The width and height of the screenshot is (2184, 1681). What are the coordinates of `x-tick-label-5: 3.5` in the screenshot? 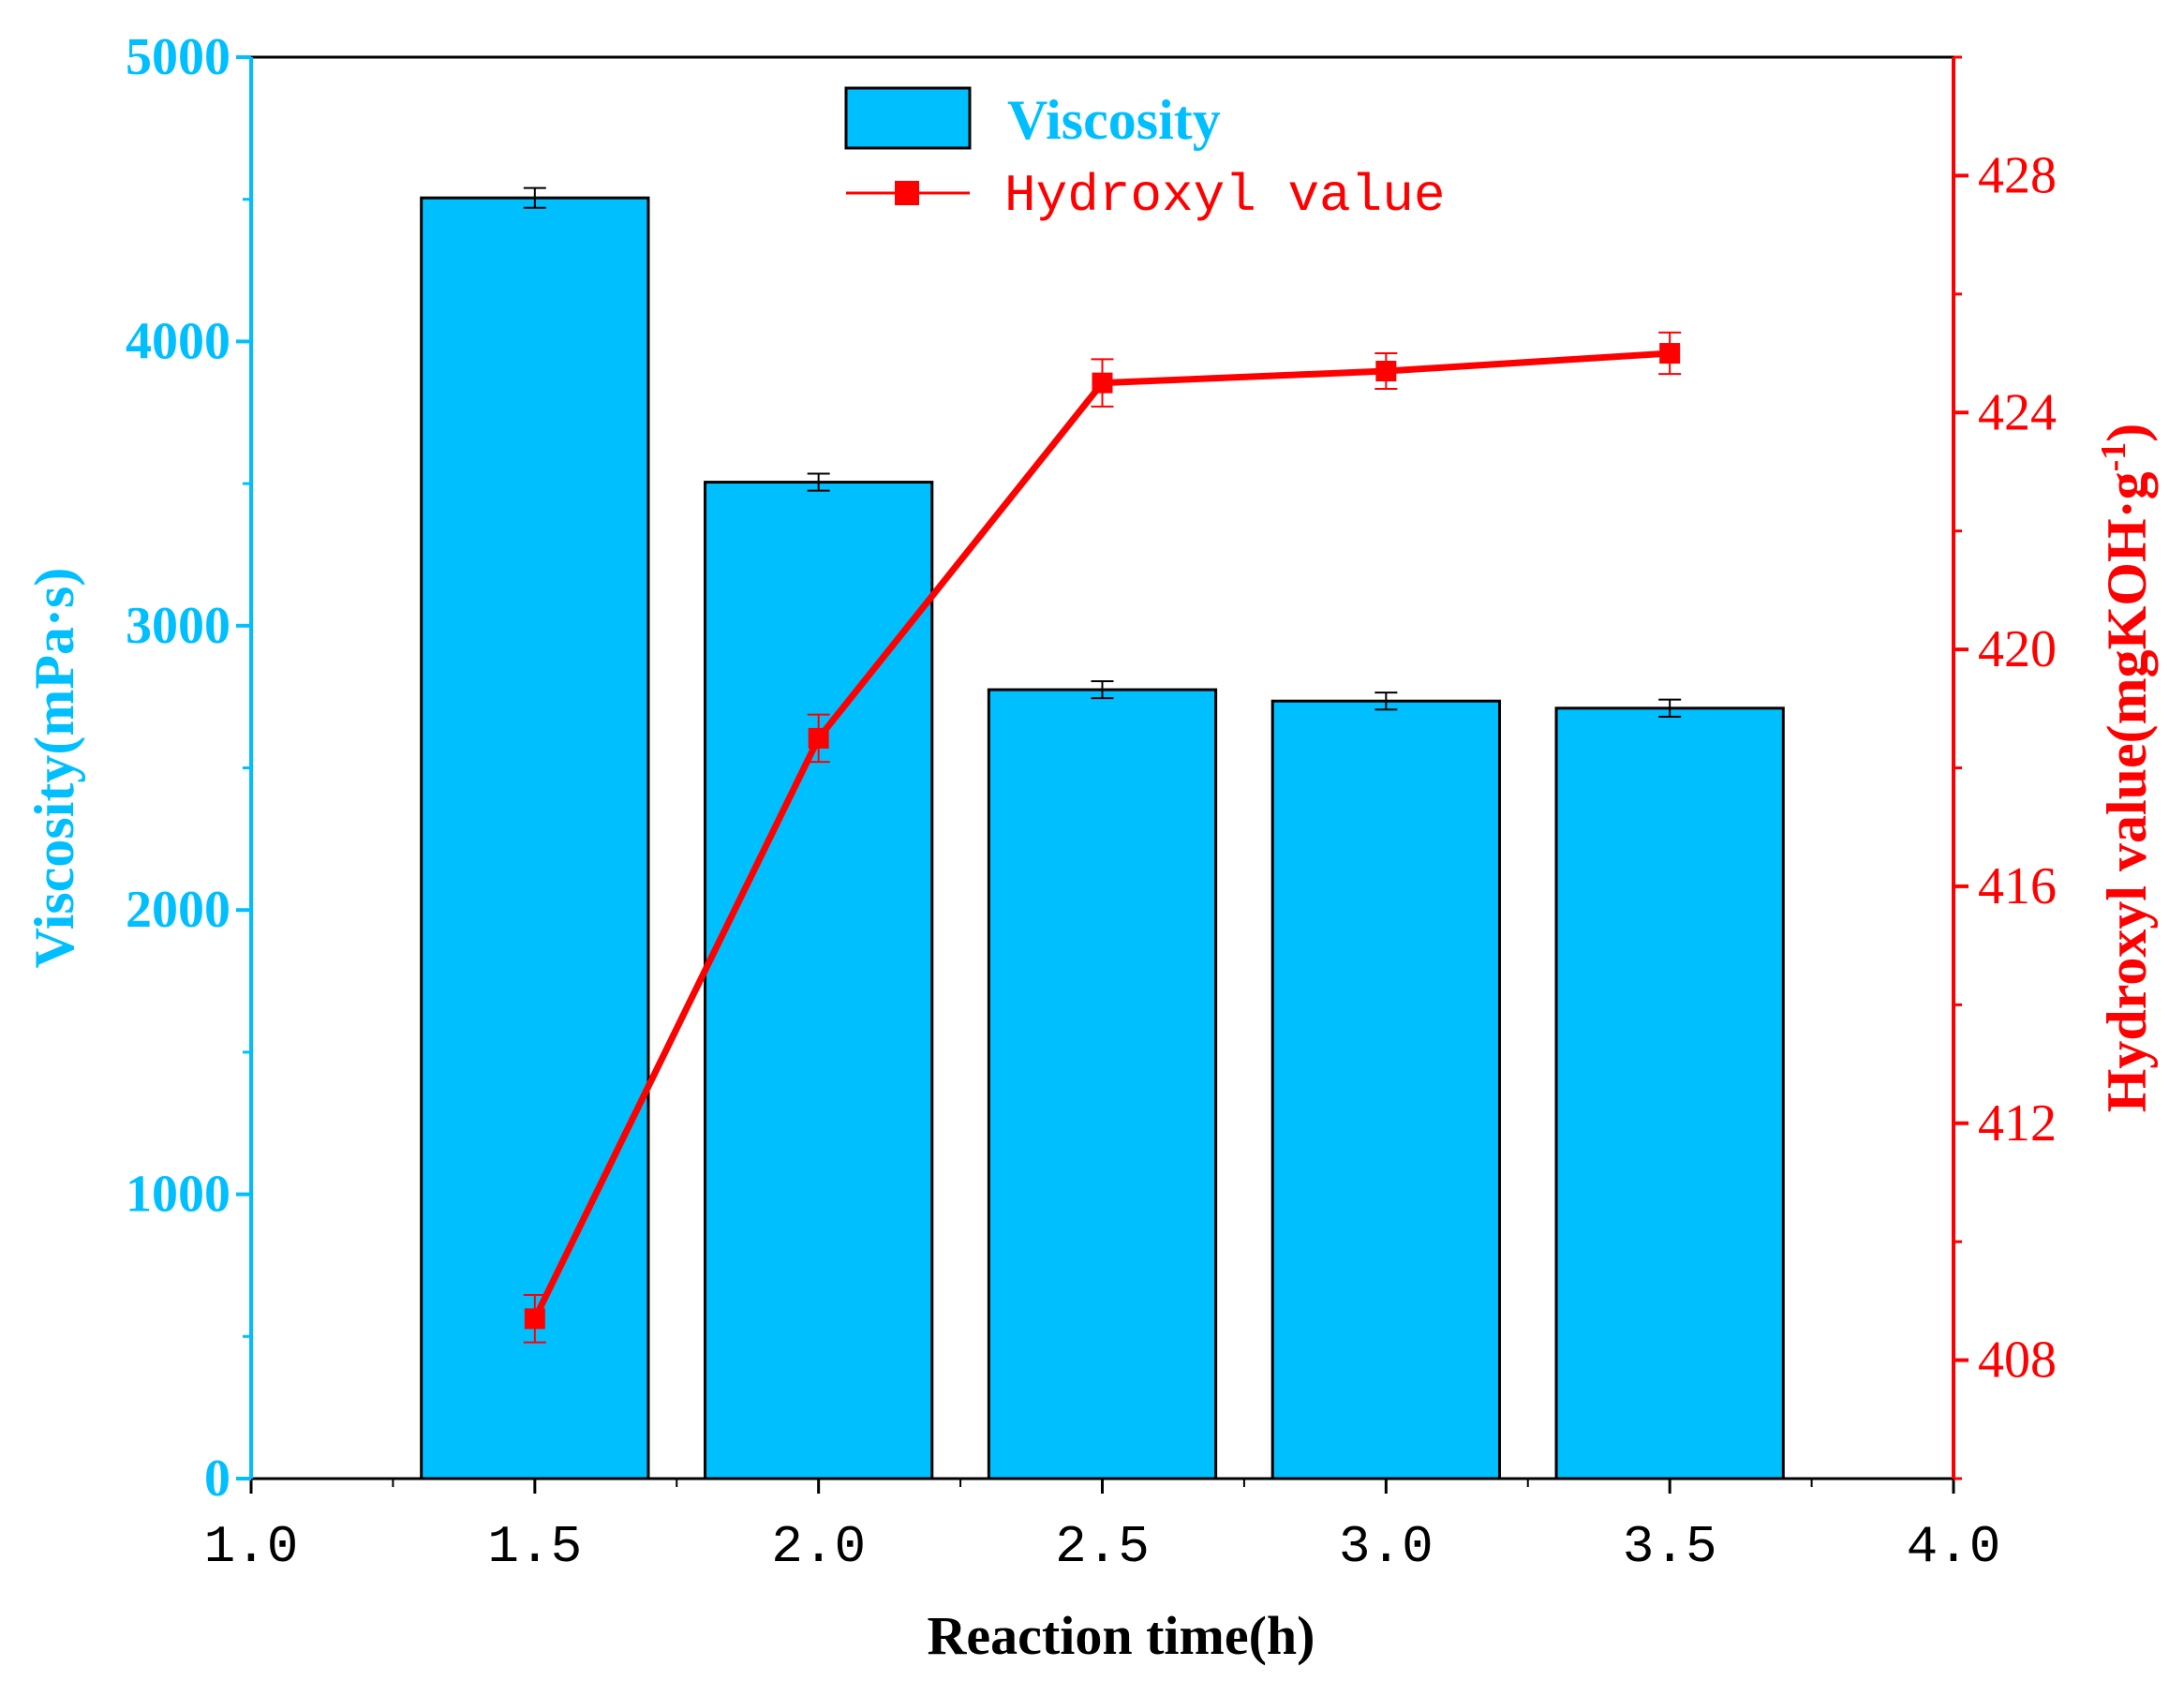 It's located at (1670, 1547).